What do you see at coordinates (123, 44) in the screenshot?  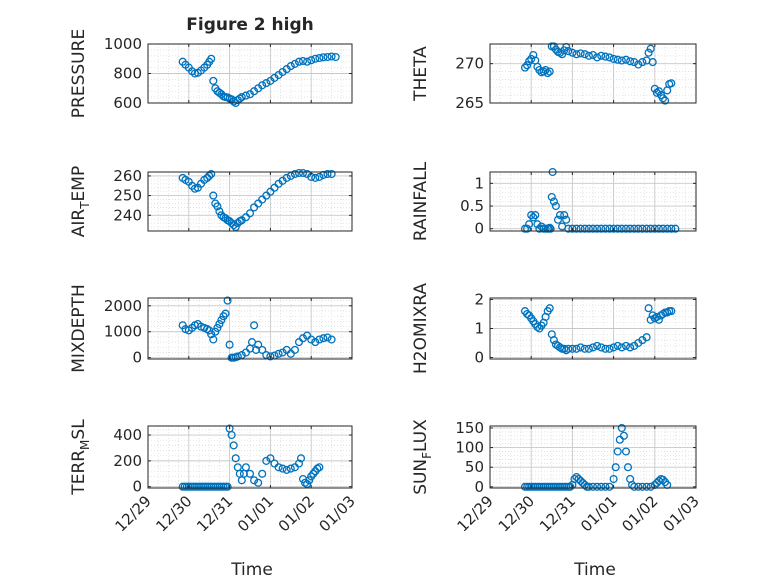 I see `y-tick-label: 1000` at bounding box center [123, 44].